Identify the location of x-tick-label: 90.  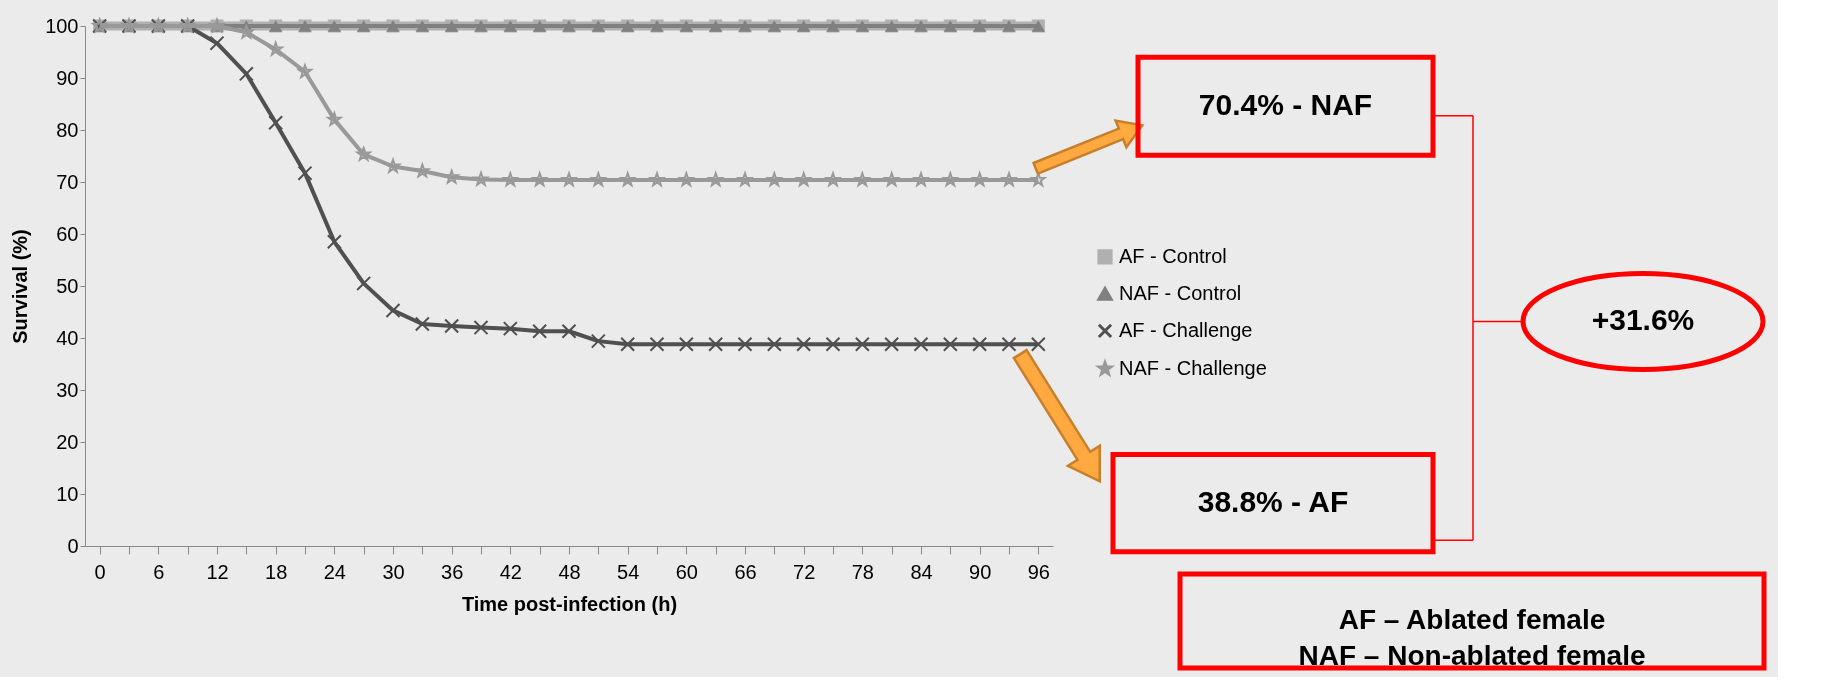
(980, 571).